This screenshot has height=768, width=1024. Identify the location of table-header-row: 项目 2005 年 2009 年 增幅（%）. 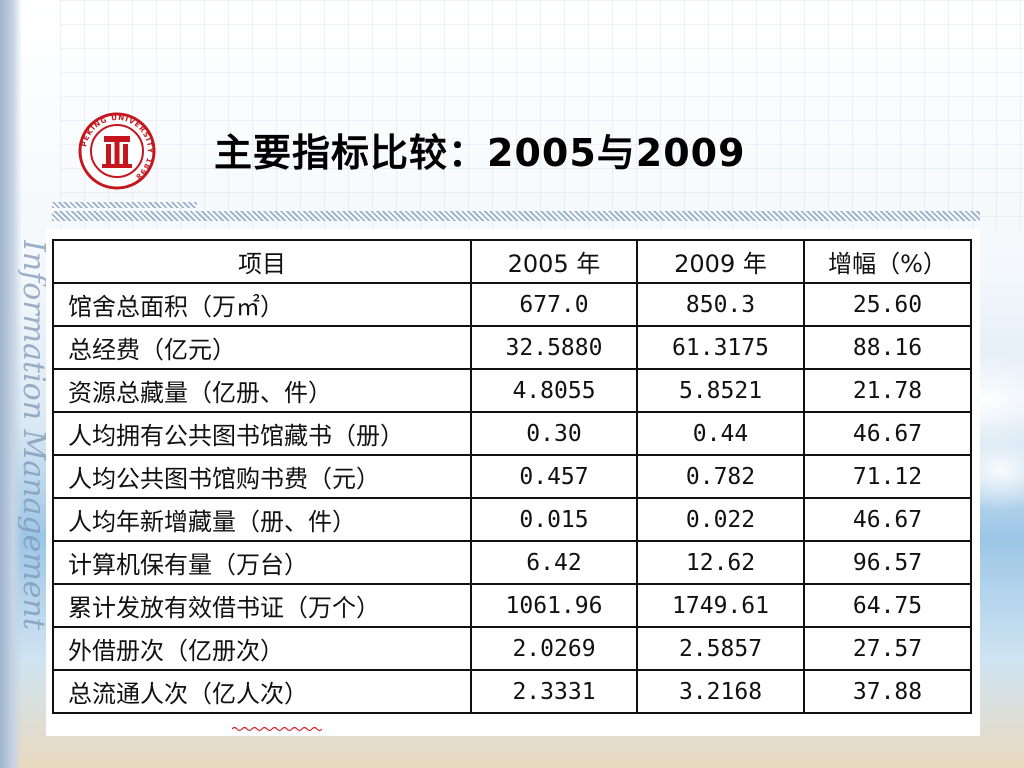
(512, 261).